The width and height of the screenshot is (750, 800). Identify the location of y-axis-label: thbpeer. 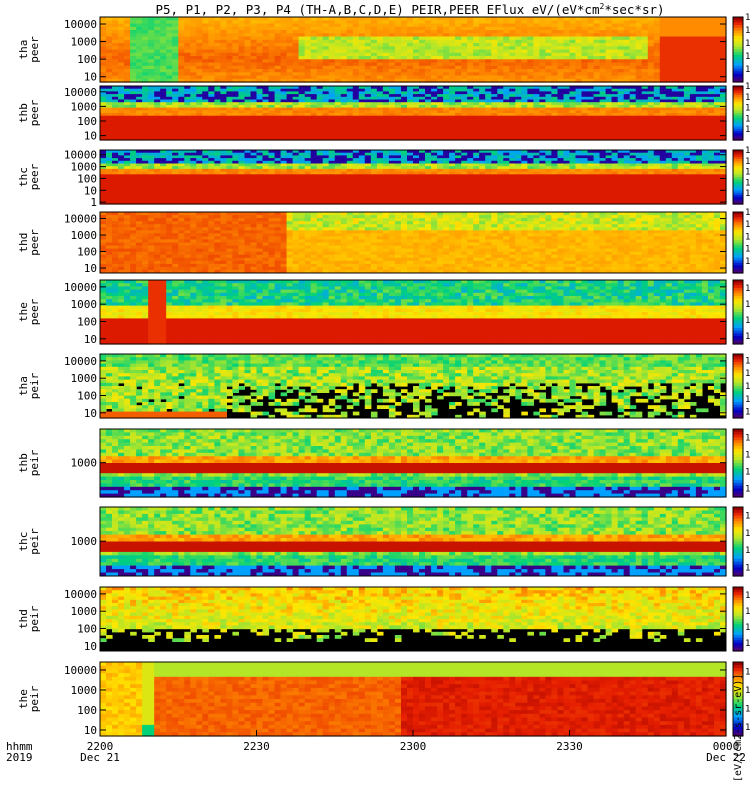
(29, 112).